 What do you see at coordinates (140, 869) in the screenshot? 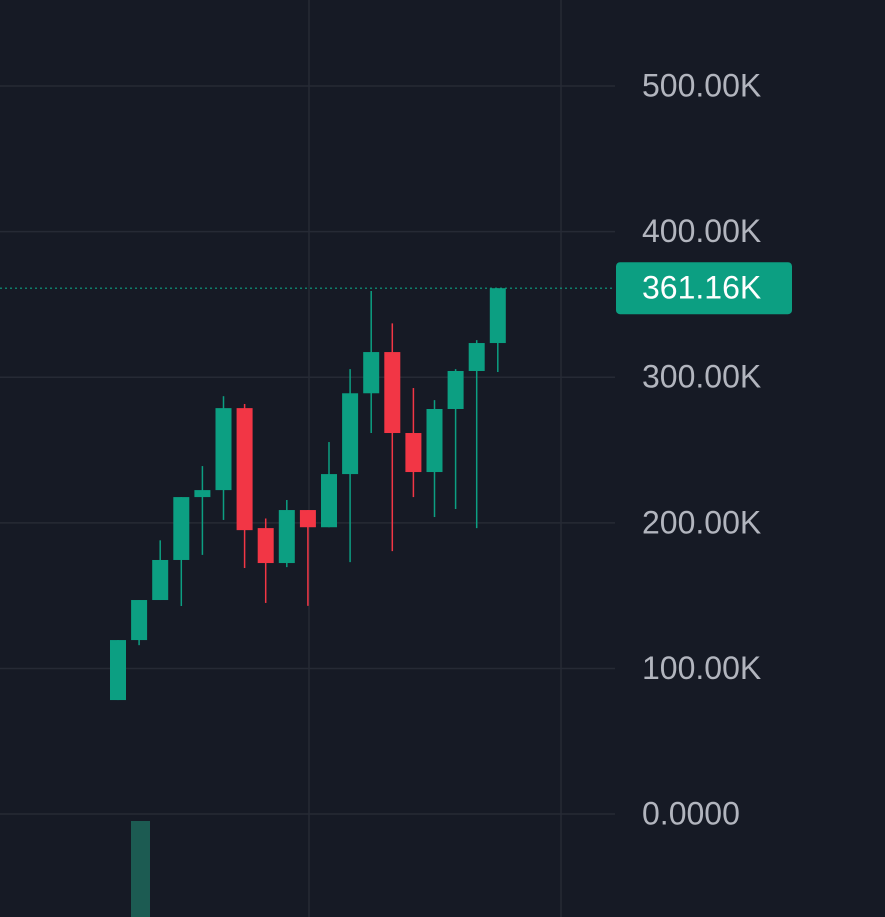
I see `volume-bar` at bounding box center [140, 869].